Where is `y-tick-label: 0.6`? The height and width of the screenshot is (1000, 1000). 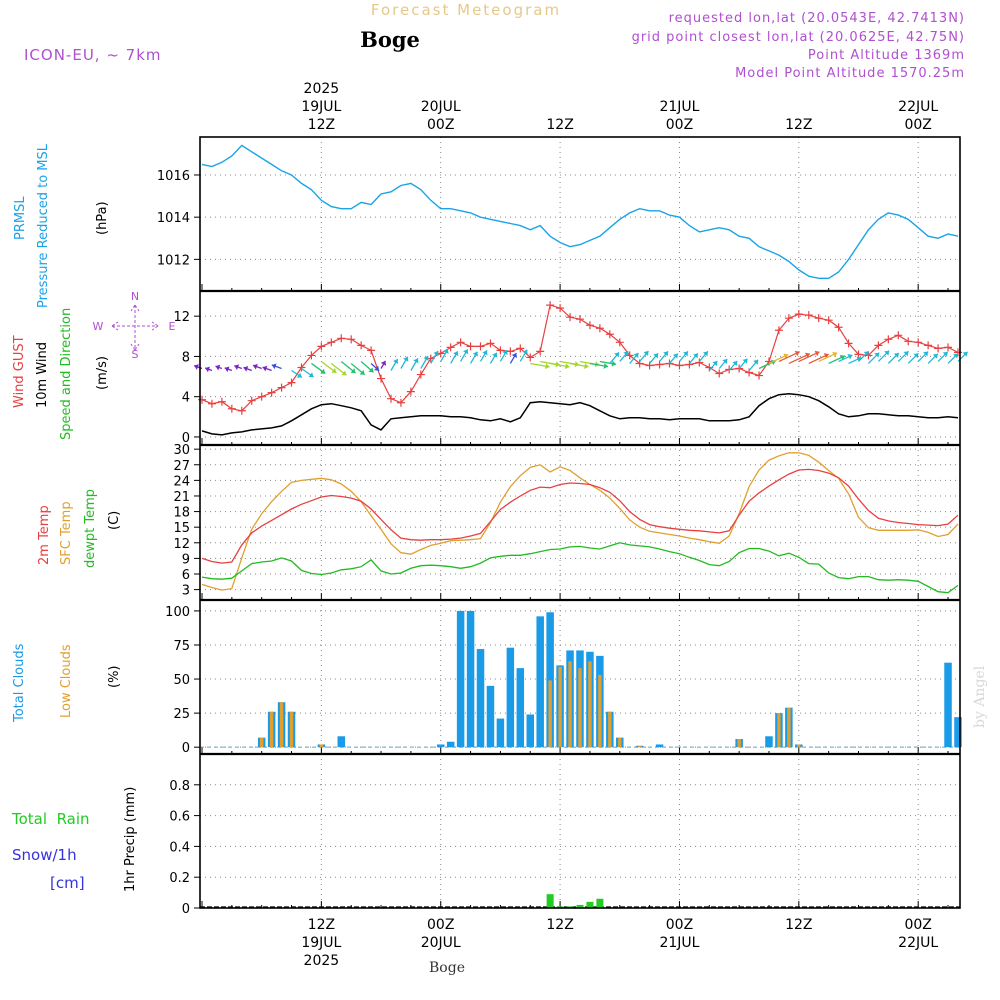 y-tick-label: 0.6 is located at coordinates (179, 817).